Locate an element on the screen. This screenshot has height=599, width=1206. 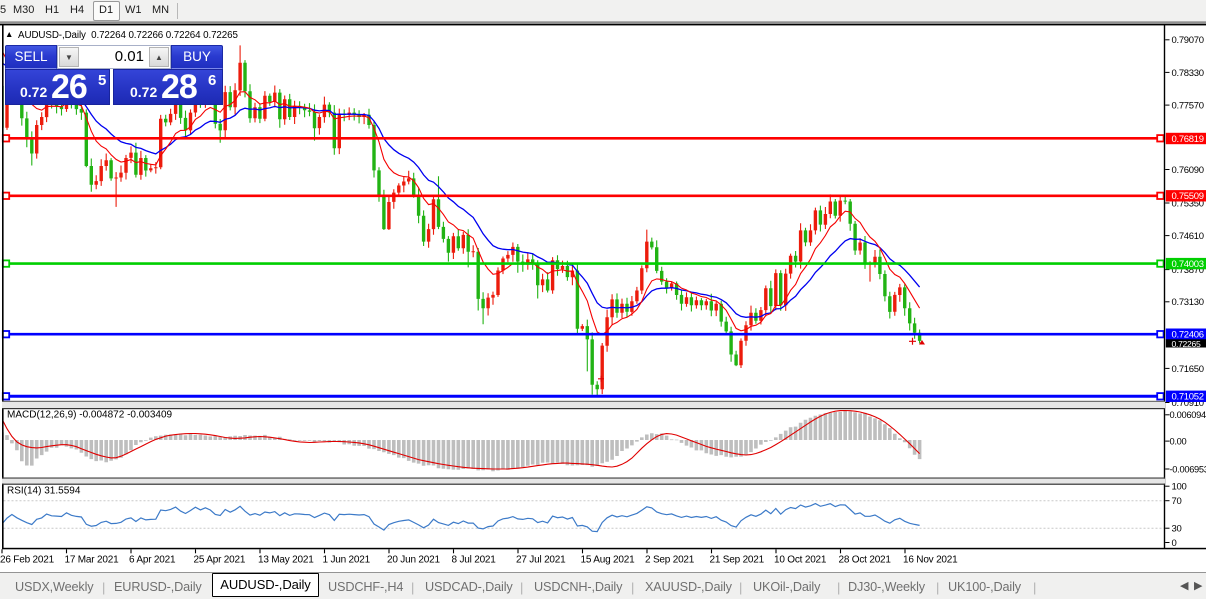
svg-text: 16 Nov 2021 is located at coordinates (930, 560).